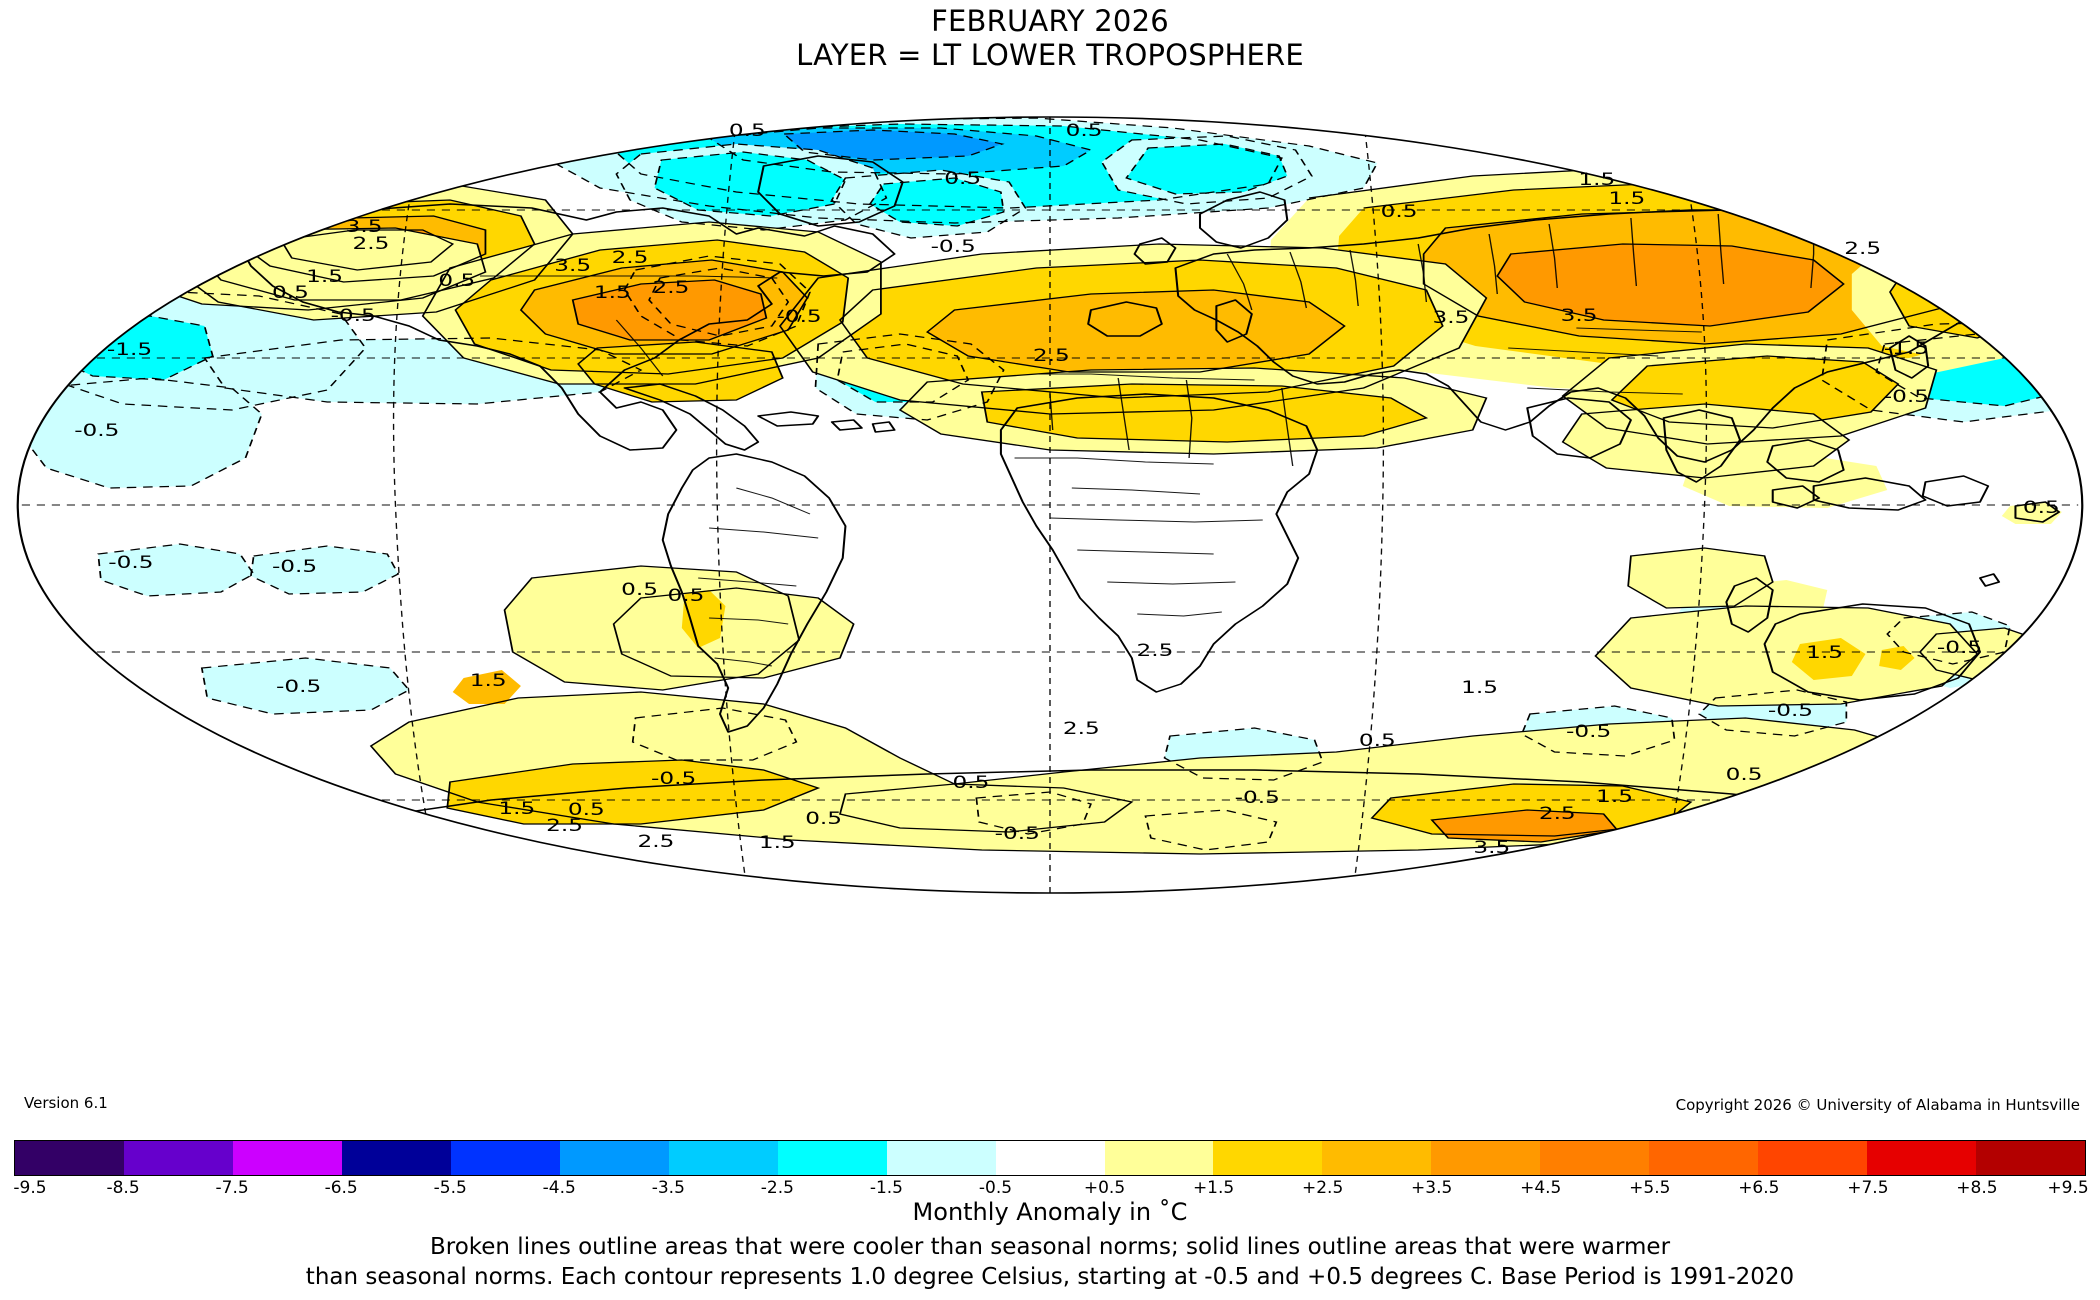 The image size is (2100, 1300). What do you see at coordinates (450, 1188) in the screenshot?
I see `colorbar-tick: -5.5` at bounding box center [450, 1188].